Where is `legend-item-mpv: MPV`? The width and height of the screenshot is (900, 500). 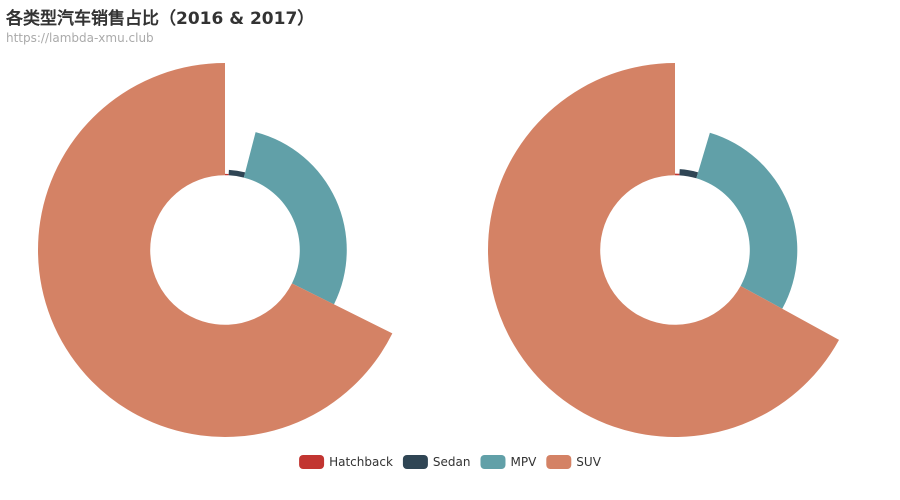 legend-item-mpv: MPV is located at coordinates (508, 462).